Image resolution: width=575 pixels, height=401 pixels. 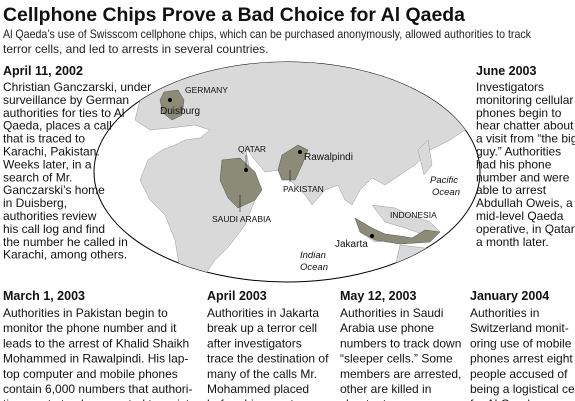 What do you see at coordinates (505, 399) in the screenshot?
I see `event-text: for Al Qaeda.` at bounding box center [505, 399].